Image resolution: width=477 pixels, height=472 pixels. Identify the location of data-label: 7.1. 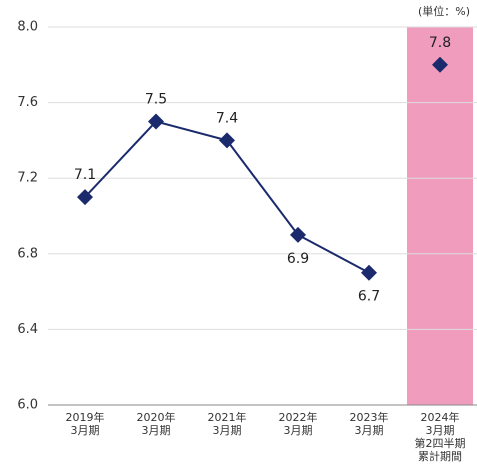
(85, 175).